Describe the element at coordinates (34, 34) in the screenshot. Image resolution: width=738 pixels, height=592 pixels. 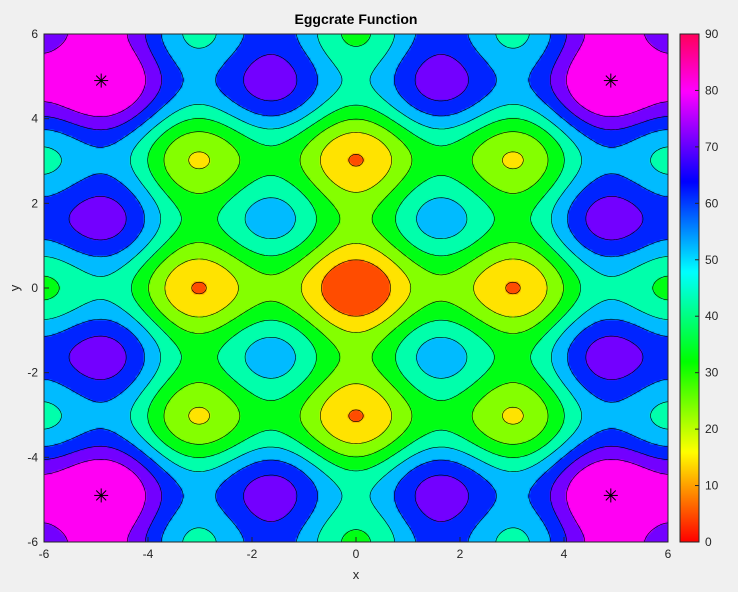
I see `y-tick-label: 6` at that location.